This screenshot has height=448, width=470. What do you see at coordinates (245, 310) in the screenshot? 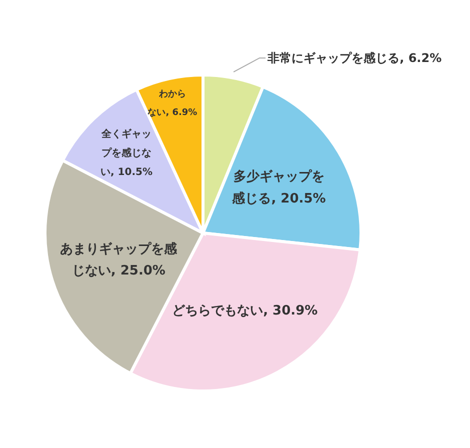
I see `slice-label: どちらでもない, 30.9%` at bounding box center [245, 310].